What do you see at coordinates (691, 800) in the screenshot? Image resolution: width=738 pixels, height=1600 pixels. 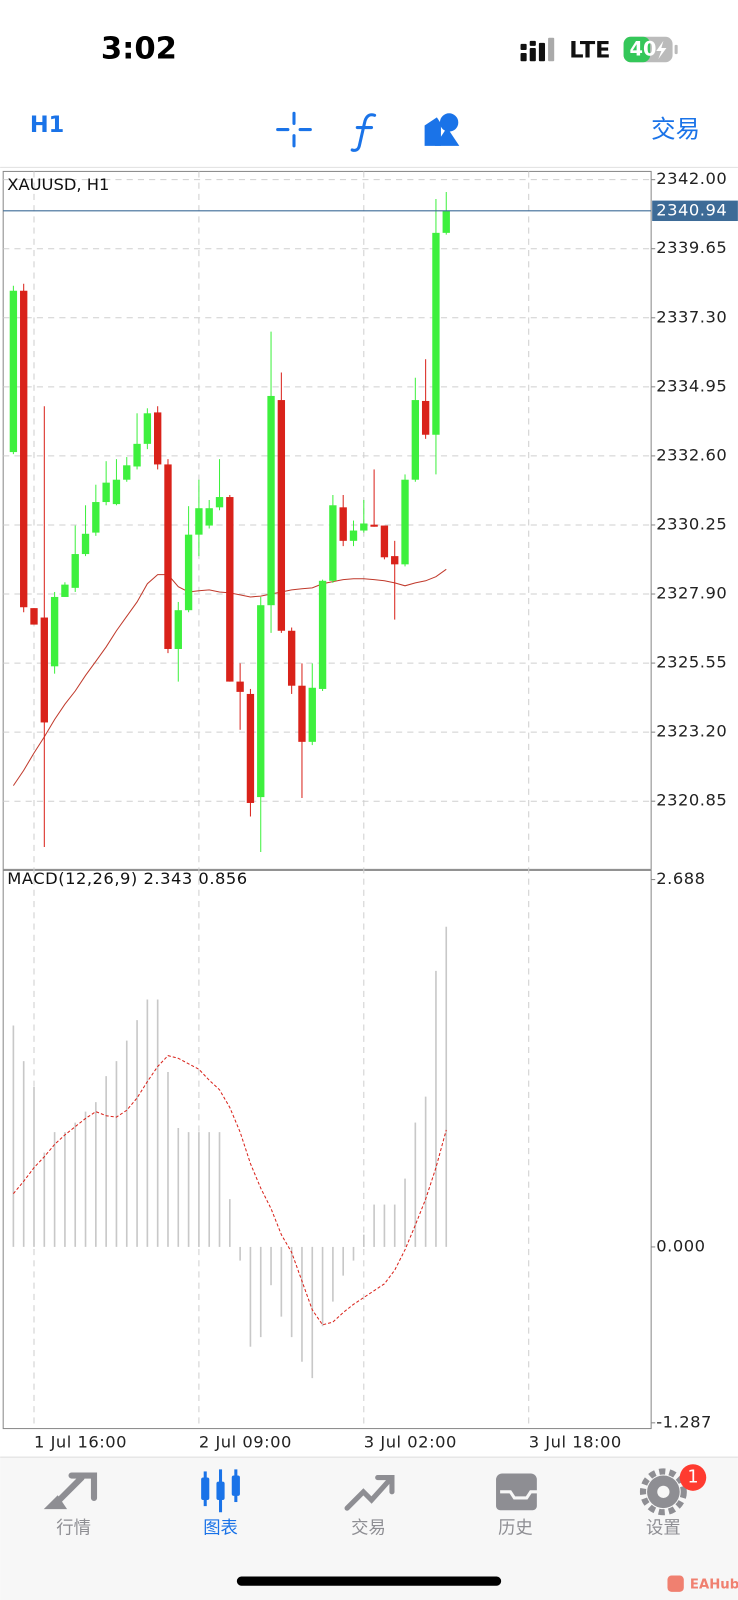 I see `y-tick-label: 2320.85` at bounding box center [691, 800].